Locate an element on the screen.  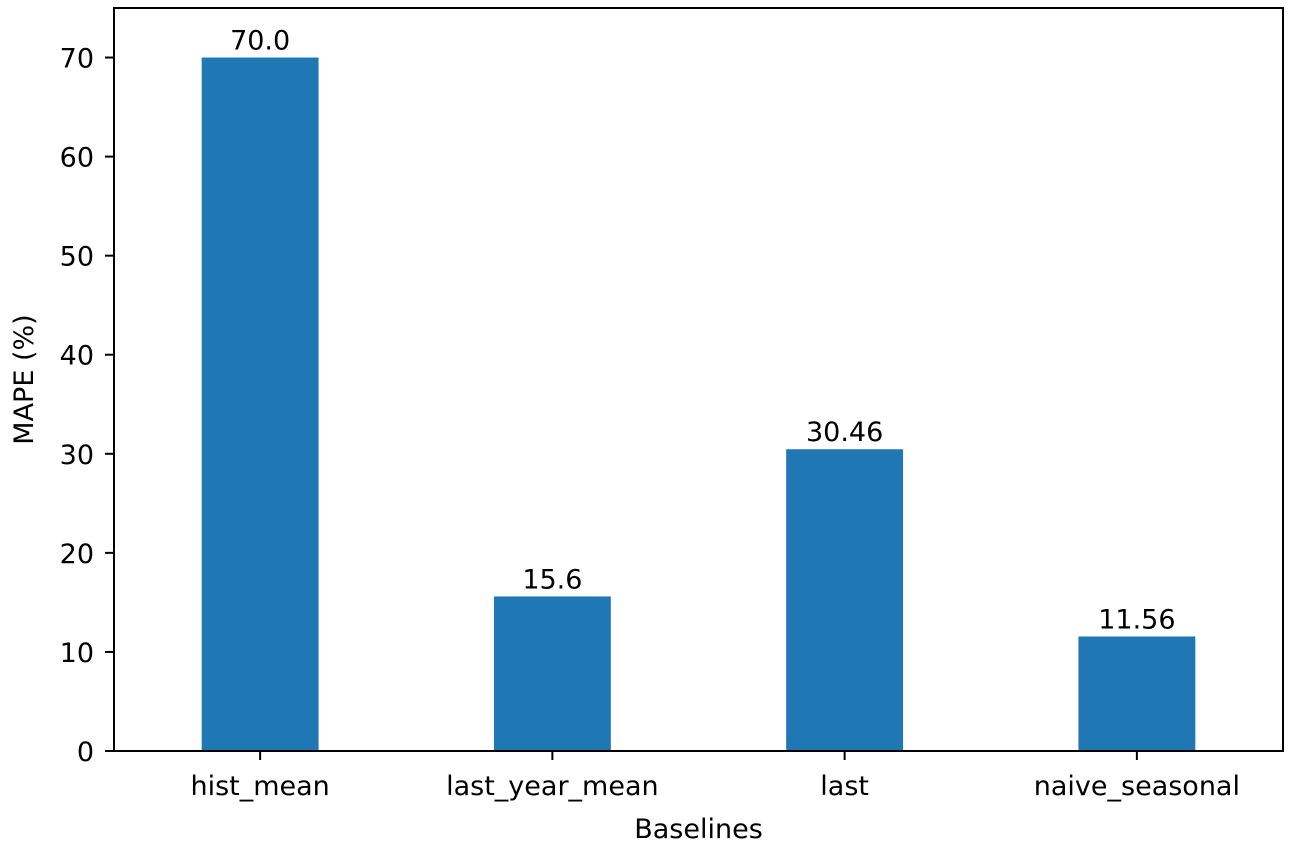
bar-hist_mean is located at coordinates (260, 404).